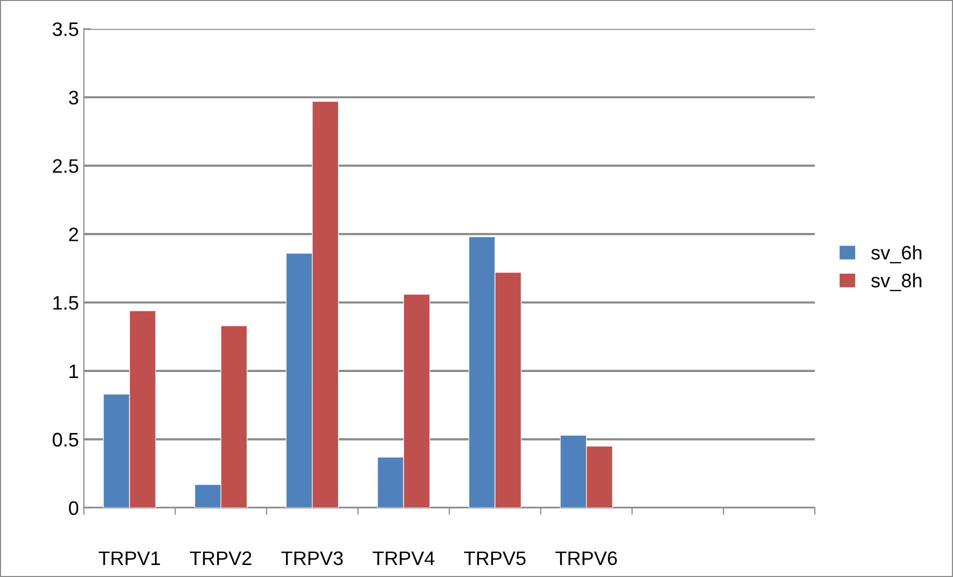 The image size is (953, 577). Describe the element at coordinates (73, 97) in the screenshot. I see `y-tick-label: 3` at that location.